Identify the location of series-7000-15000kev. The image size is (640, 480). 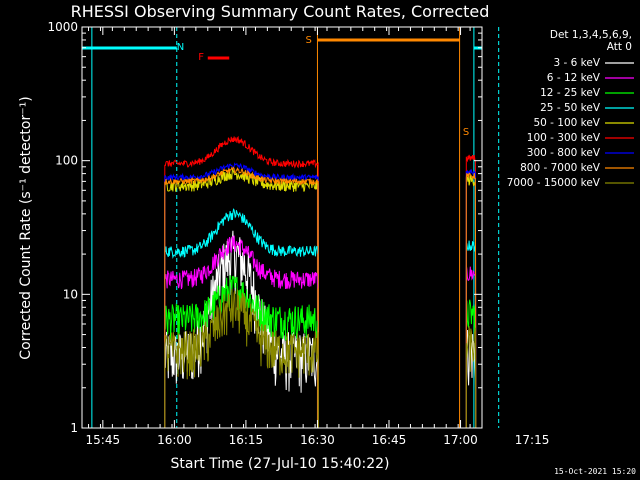
(320, 358).